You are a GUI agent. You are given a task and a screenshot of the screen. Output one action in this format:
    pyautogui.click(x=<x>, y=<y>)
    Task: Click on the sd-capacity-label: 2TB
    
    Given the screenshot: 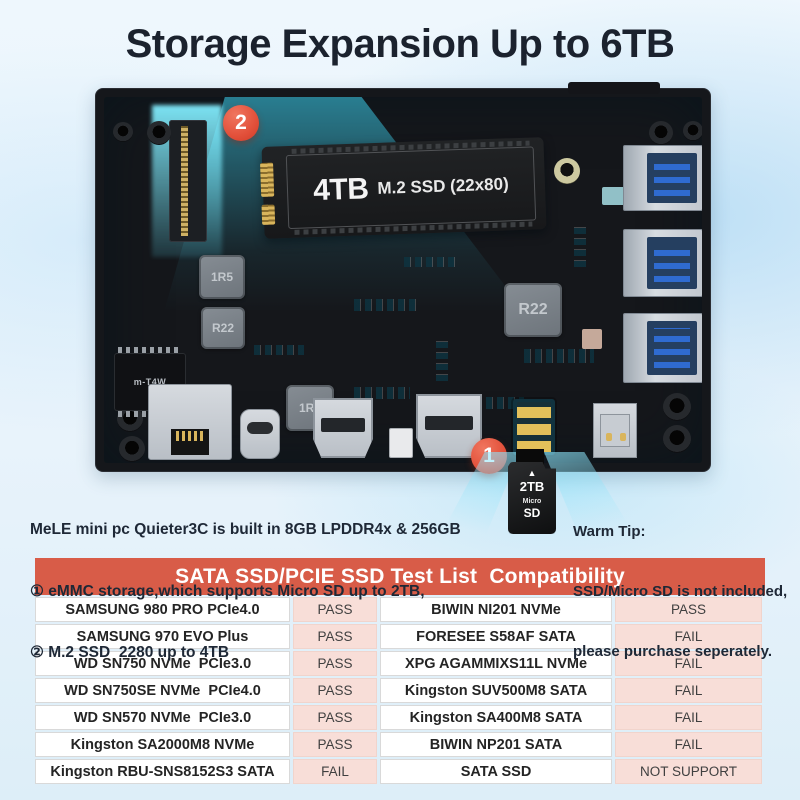 What is the action you would take?
    pyautogui.click(x=532, y=486)
    